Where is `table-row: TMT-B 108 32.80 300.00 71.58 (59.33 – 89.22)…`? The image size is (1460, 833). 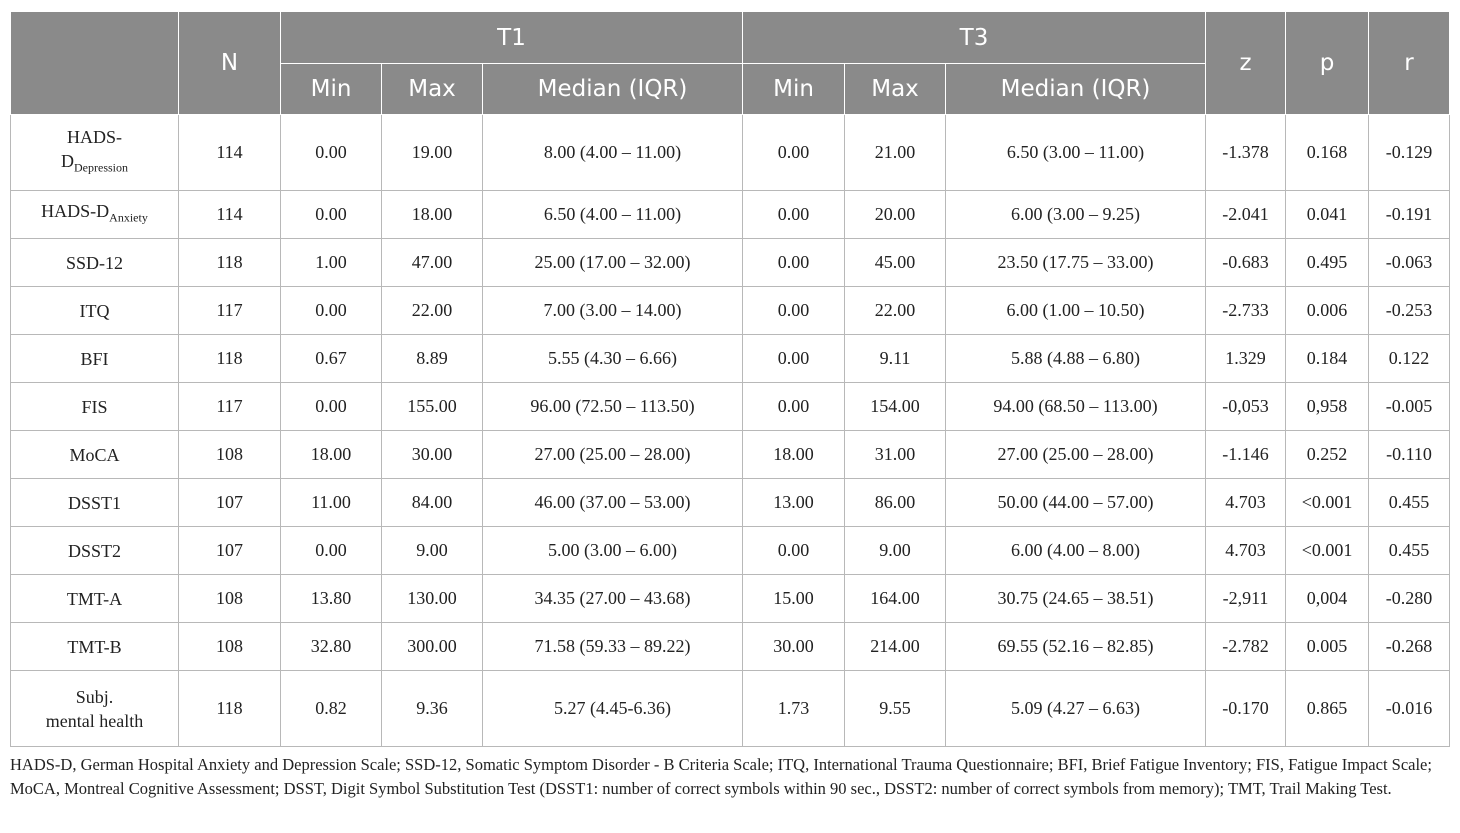
table-row: TMT-B 108 32.80 300.00 71.58 (59.33 – 89.22)… is located at coordinates (730, 646).